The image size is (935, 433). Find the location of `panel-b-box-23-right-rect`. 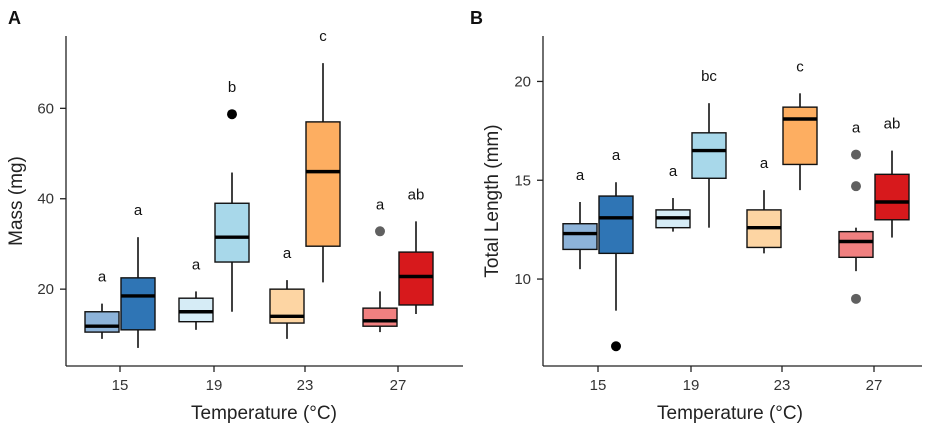

panel-b-box-23-right-rect is located at coordinates (800, 136).